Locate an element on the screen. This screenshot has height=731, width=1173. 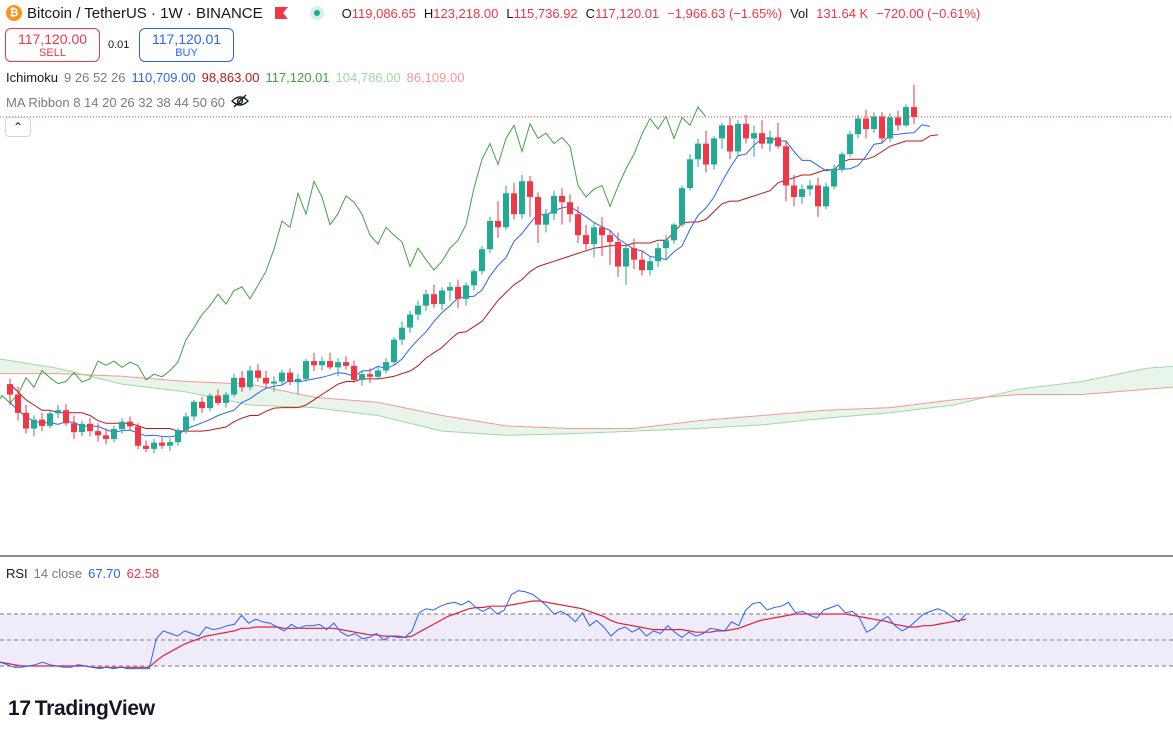
eye-hidden-icon is located at coordinates (240, 102).